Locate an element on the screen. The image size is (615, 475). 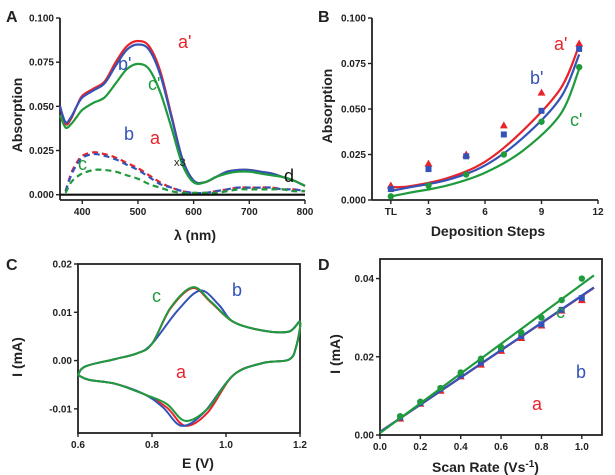
panel-d-x-tick-label: 0.4 is located at coordinates (461, 447).